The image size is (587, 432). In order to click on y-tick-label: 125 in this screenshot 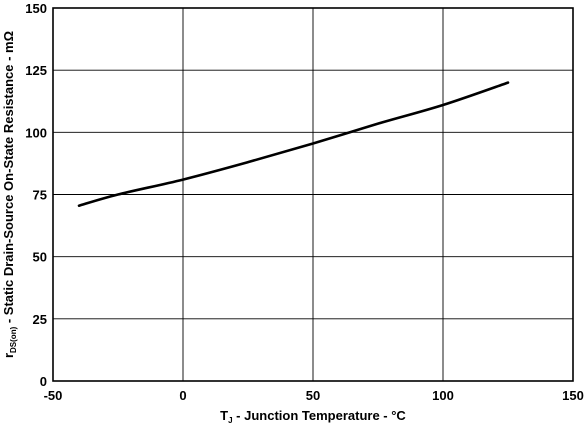, I will do `click(36, 70)`.